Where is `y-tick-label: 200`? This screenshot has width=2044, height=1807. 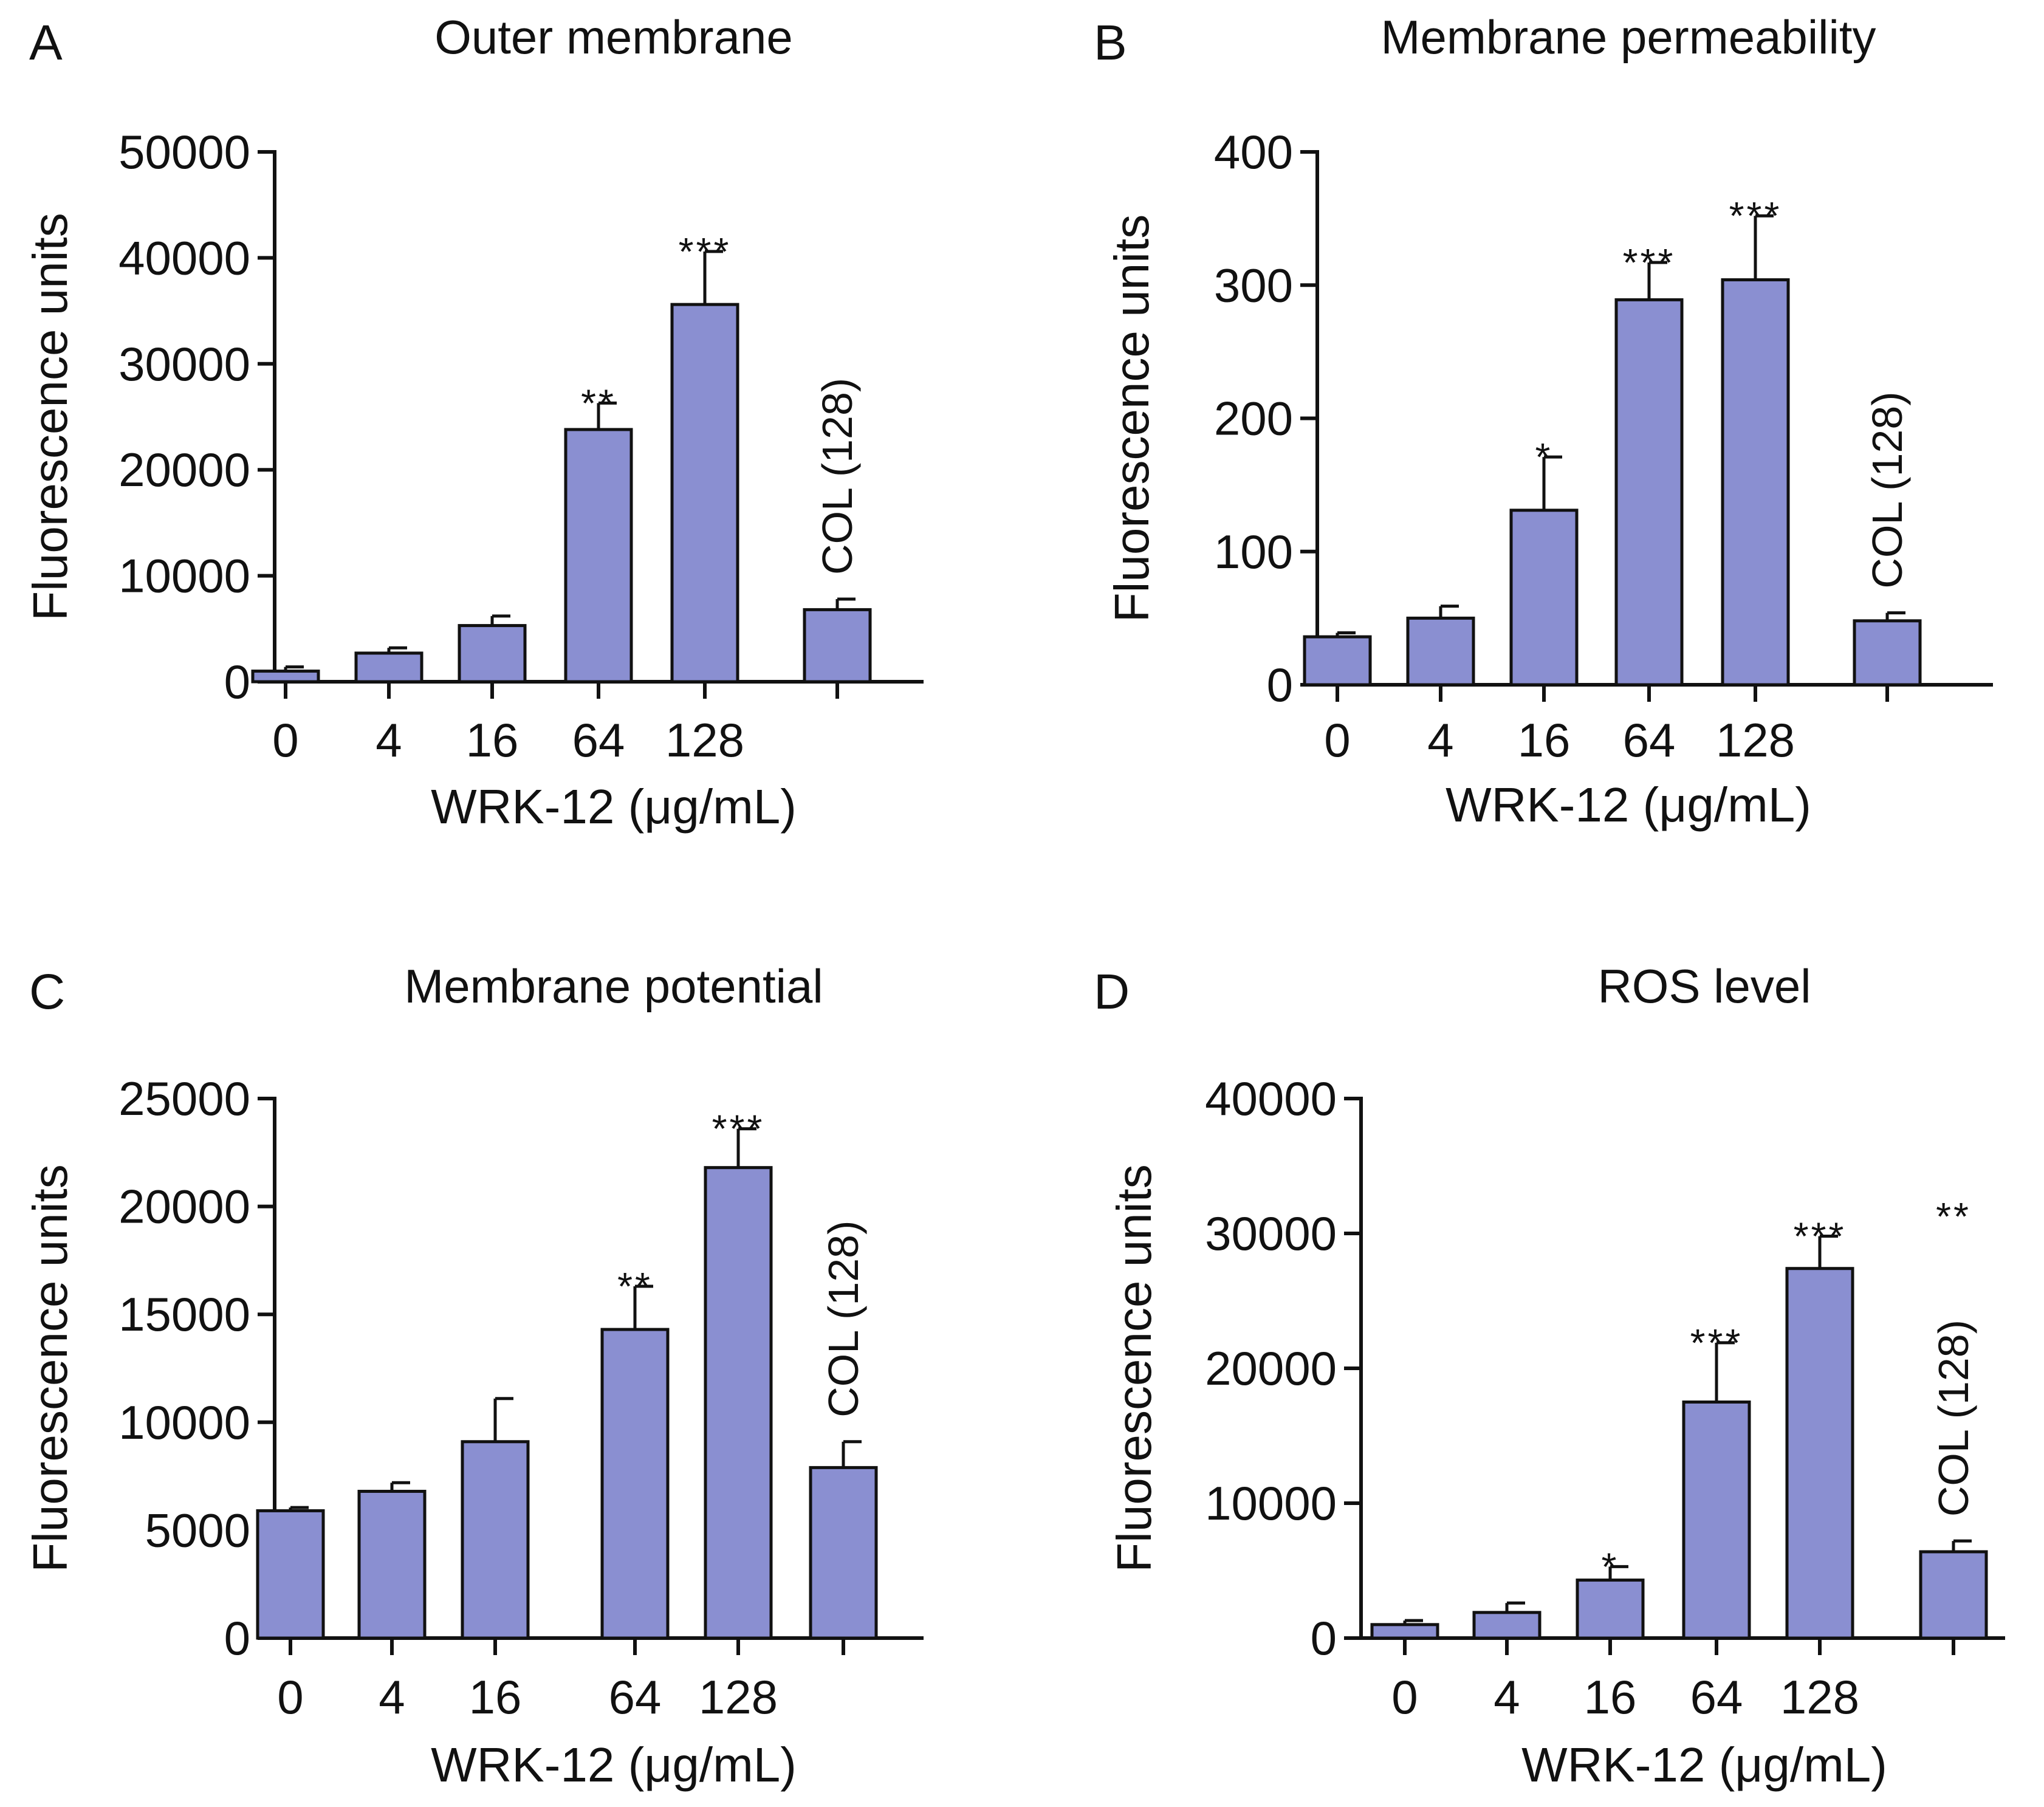
y-tick-label: 200 is located at coordinates (1253, 418).